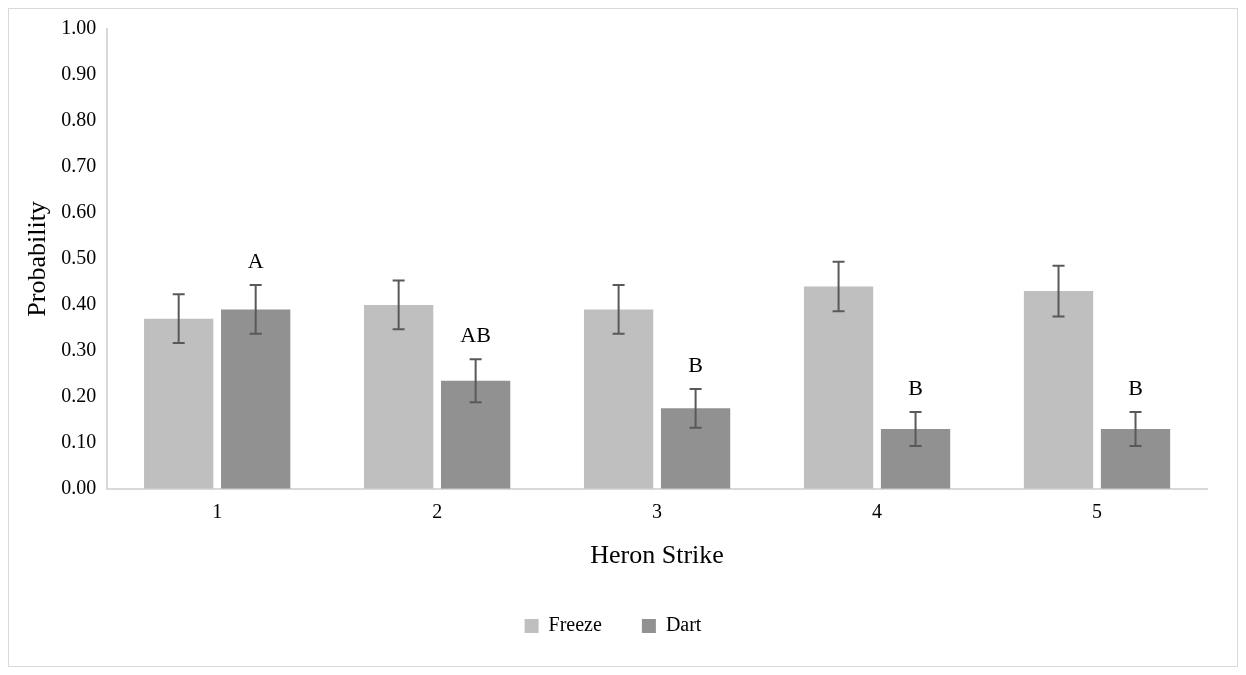 This screenshot has height=675, width=1246. I want to click on x-tick-label: 3, so click(657, 511).